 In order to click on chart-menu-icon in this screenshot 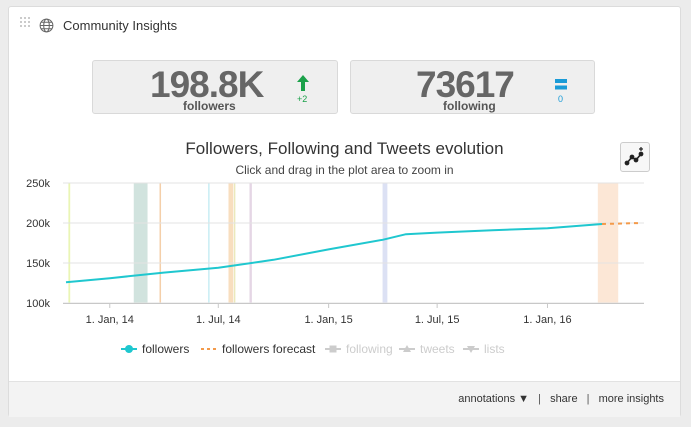, I will do `click(634, 156)`.